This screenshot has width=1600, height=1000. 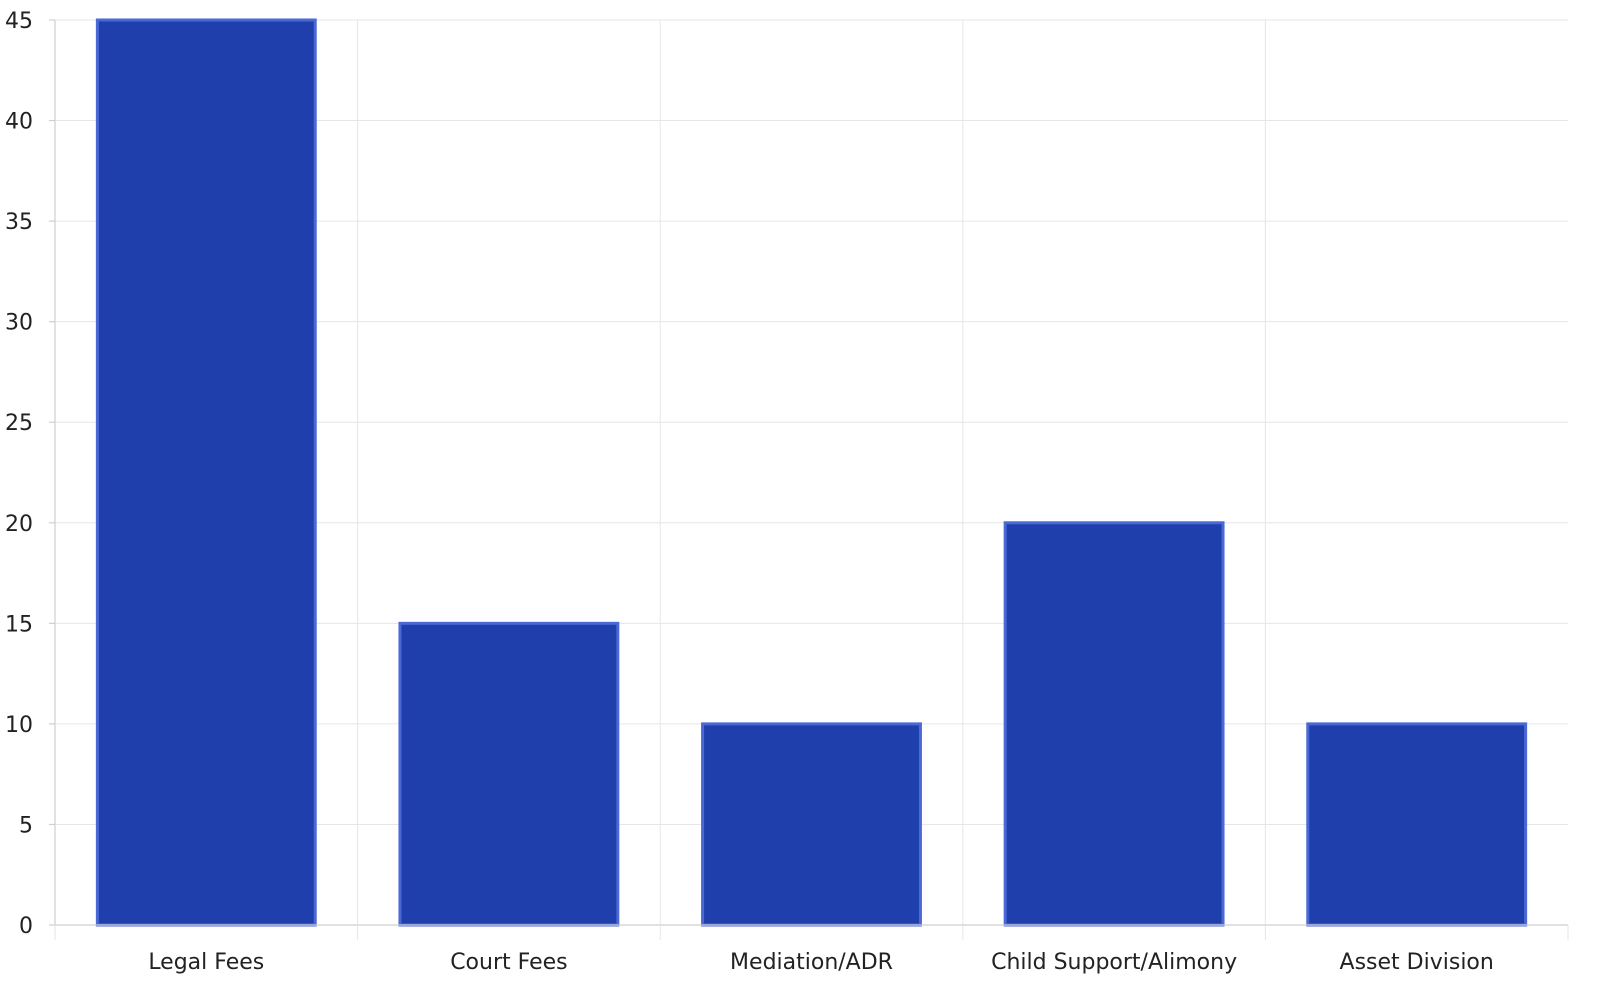 What do you see at coordinates (19, 21) in the screenshot?
I see `y-tick-label: 45` at bounding box center [19, 21].